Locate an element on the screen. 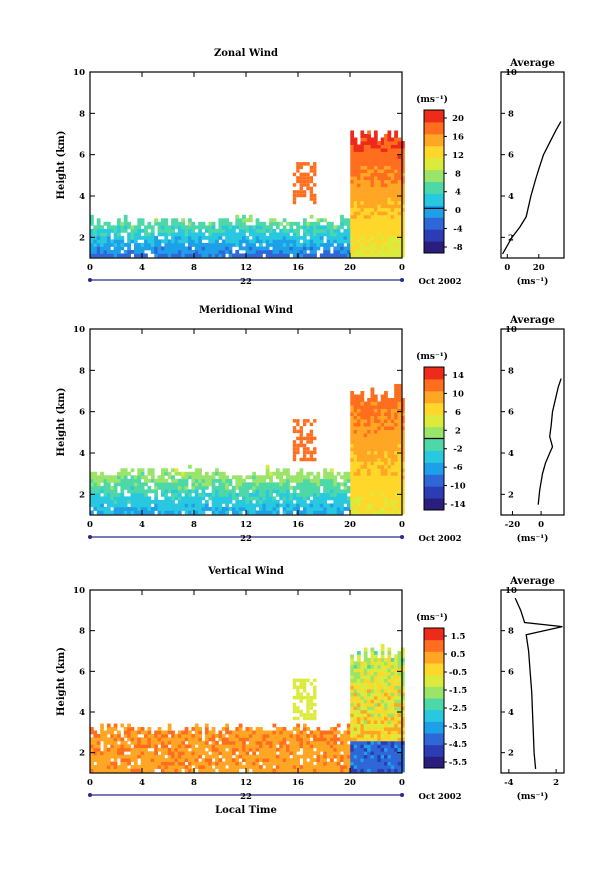 The image size is (616, 873). average-x-label: (ms⁻¹) is located at coordinates (533, 796).